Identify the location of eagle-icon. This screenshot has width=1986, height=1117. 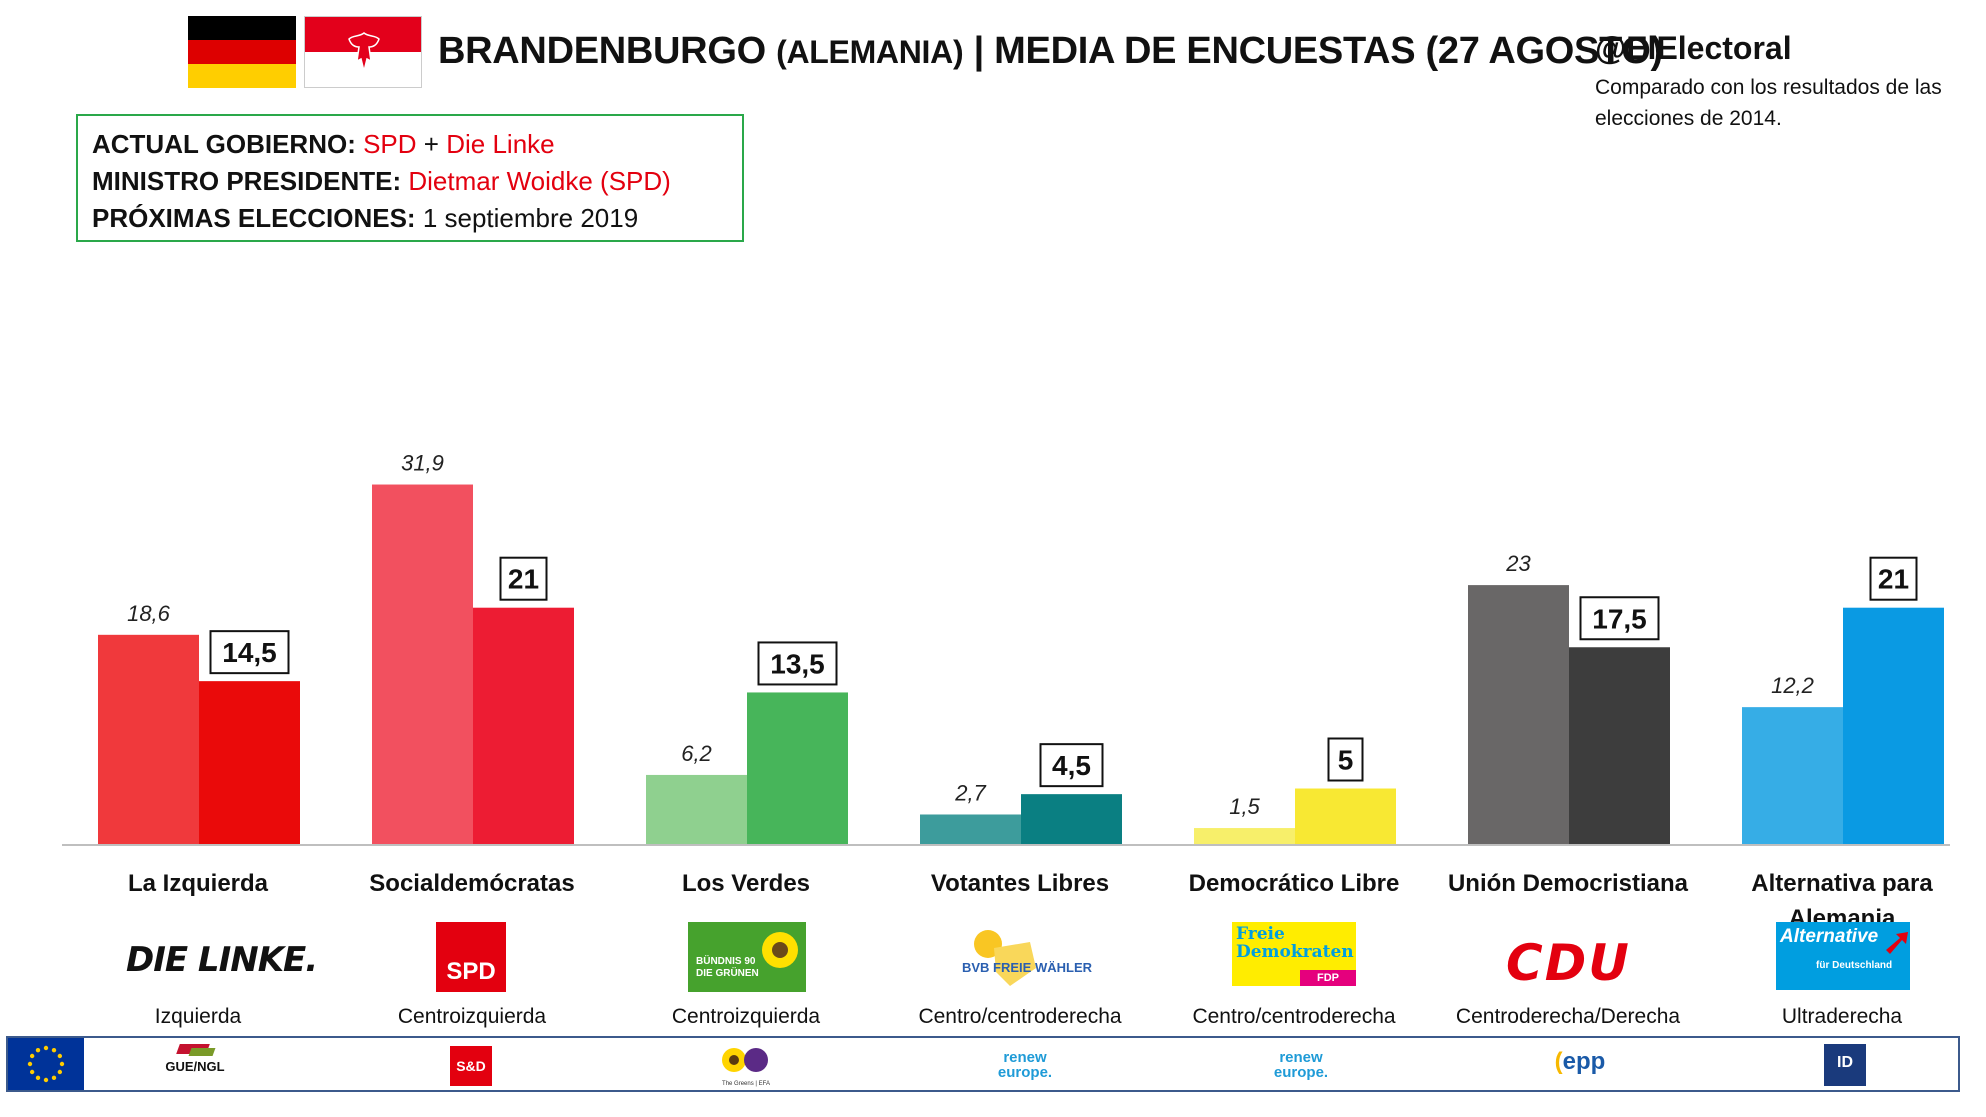
(364, 52).